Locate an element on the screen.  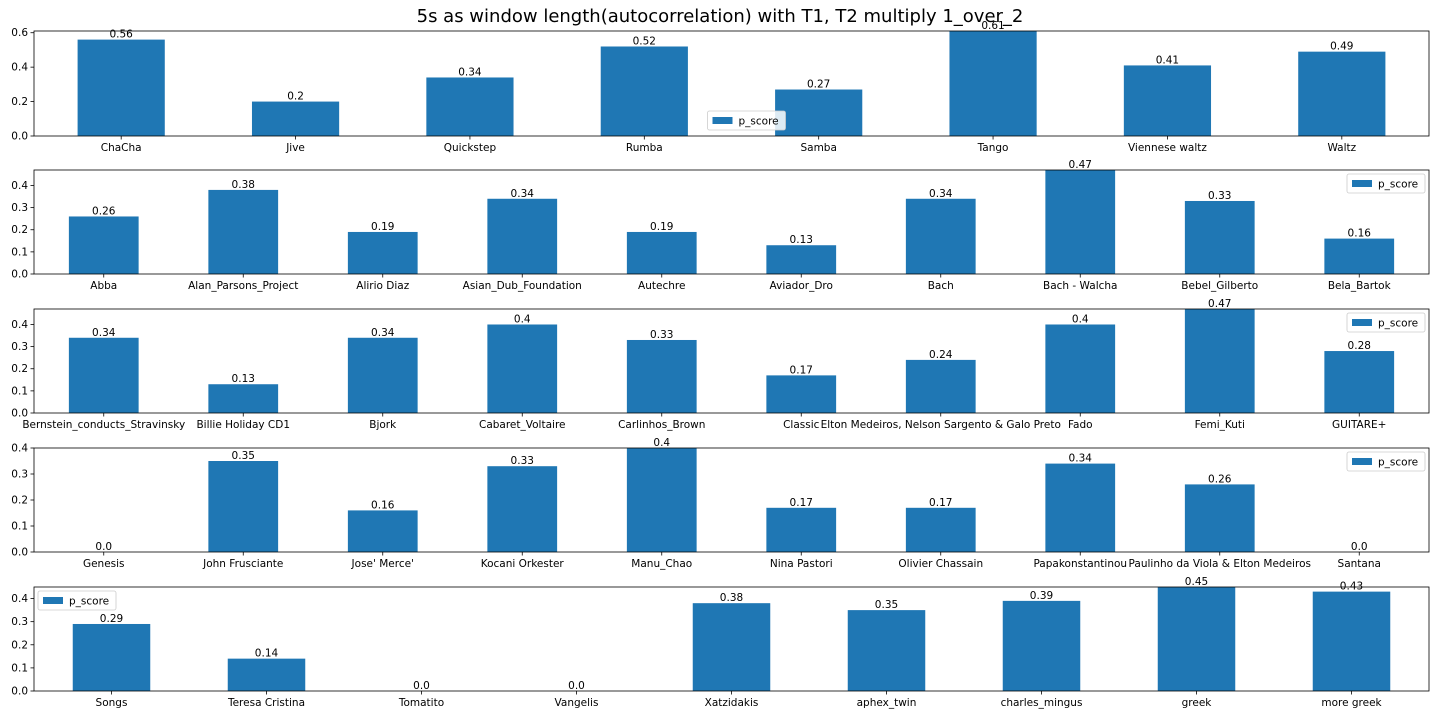
x-tick-label: John Frusciante is located at coordinates (242, 564).